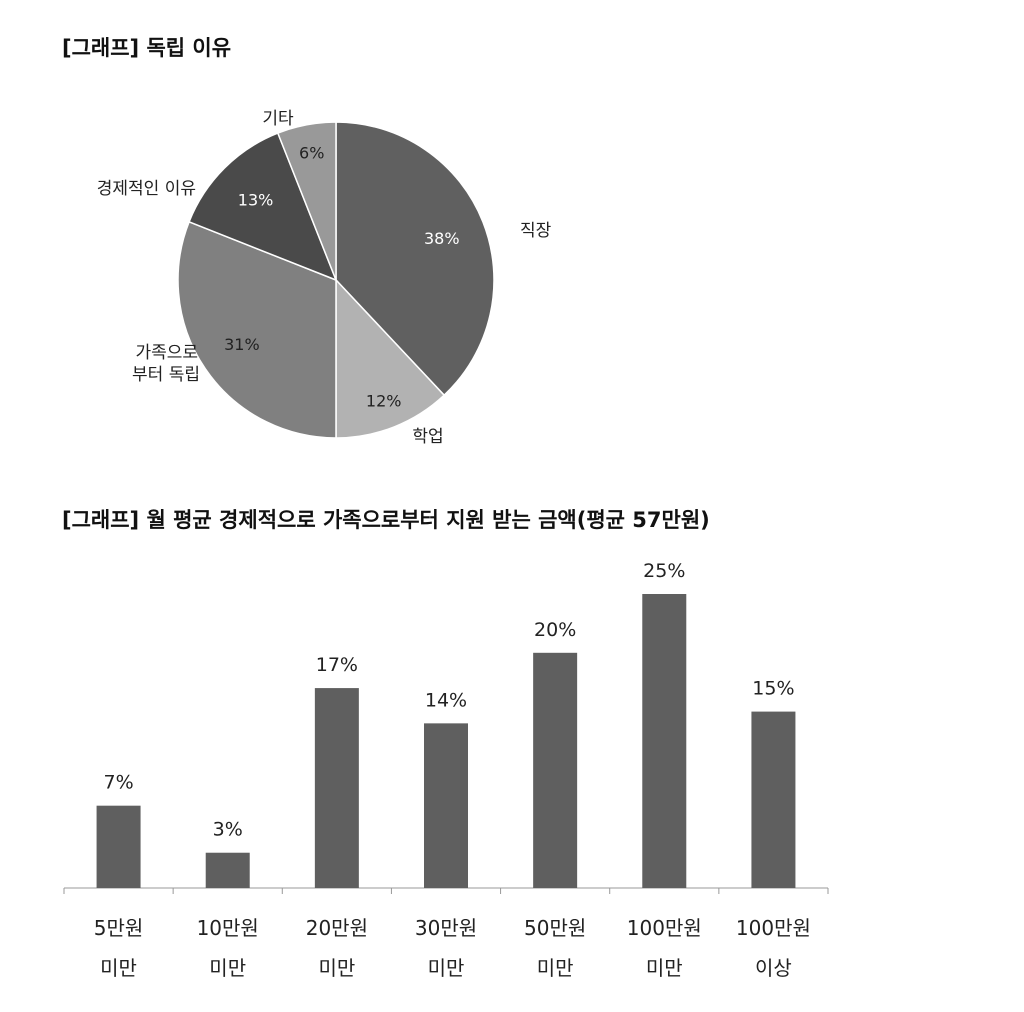  Describe the element at coordinates (166, 353) in the screenshot. I see `pie-category-label: 가족으로` at that location.